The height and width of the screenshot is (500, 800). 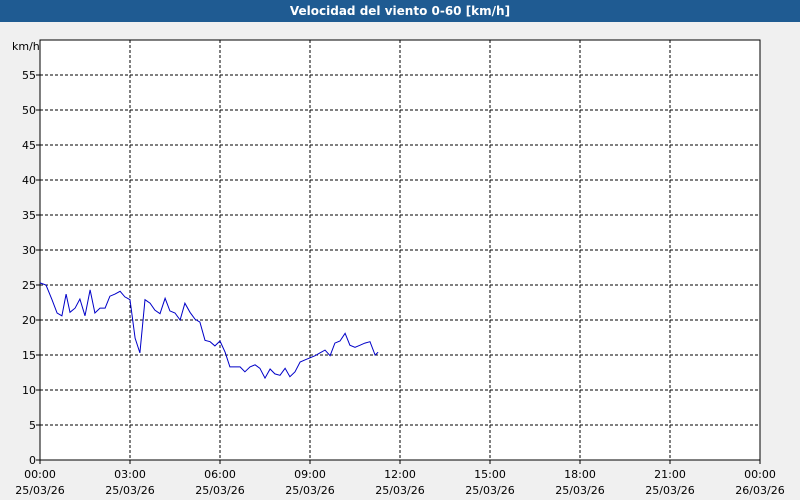 I want to click on y-tick-label: 5, so click(x=32, y=425).